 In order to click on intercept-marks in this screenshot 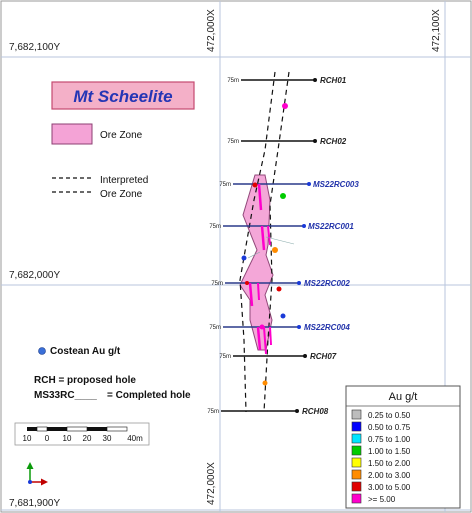, I will do `click(271, 269)`.